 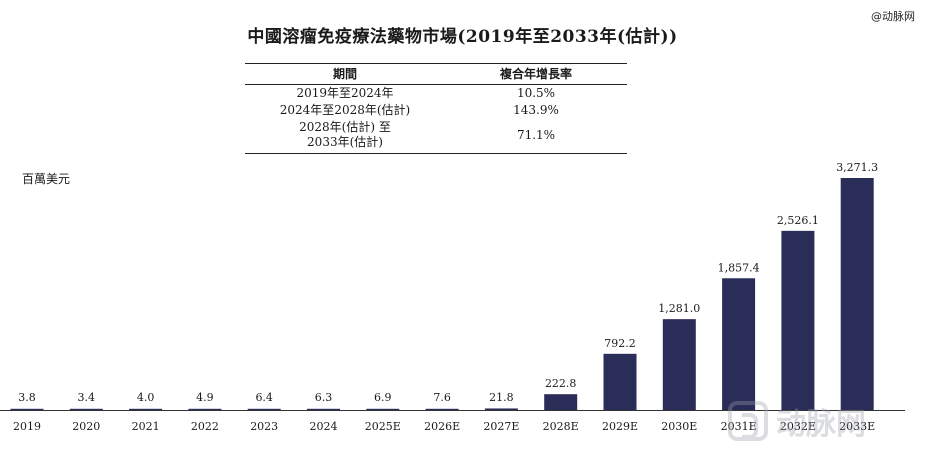 I want to click on cagr-rate: 143.9%, so click(x=536, y=110).